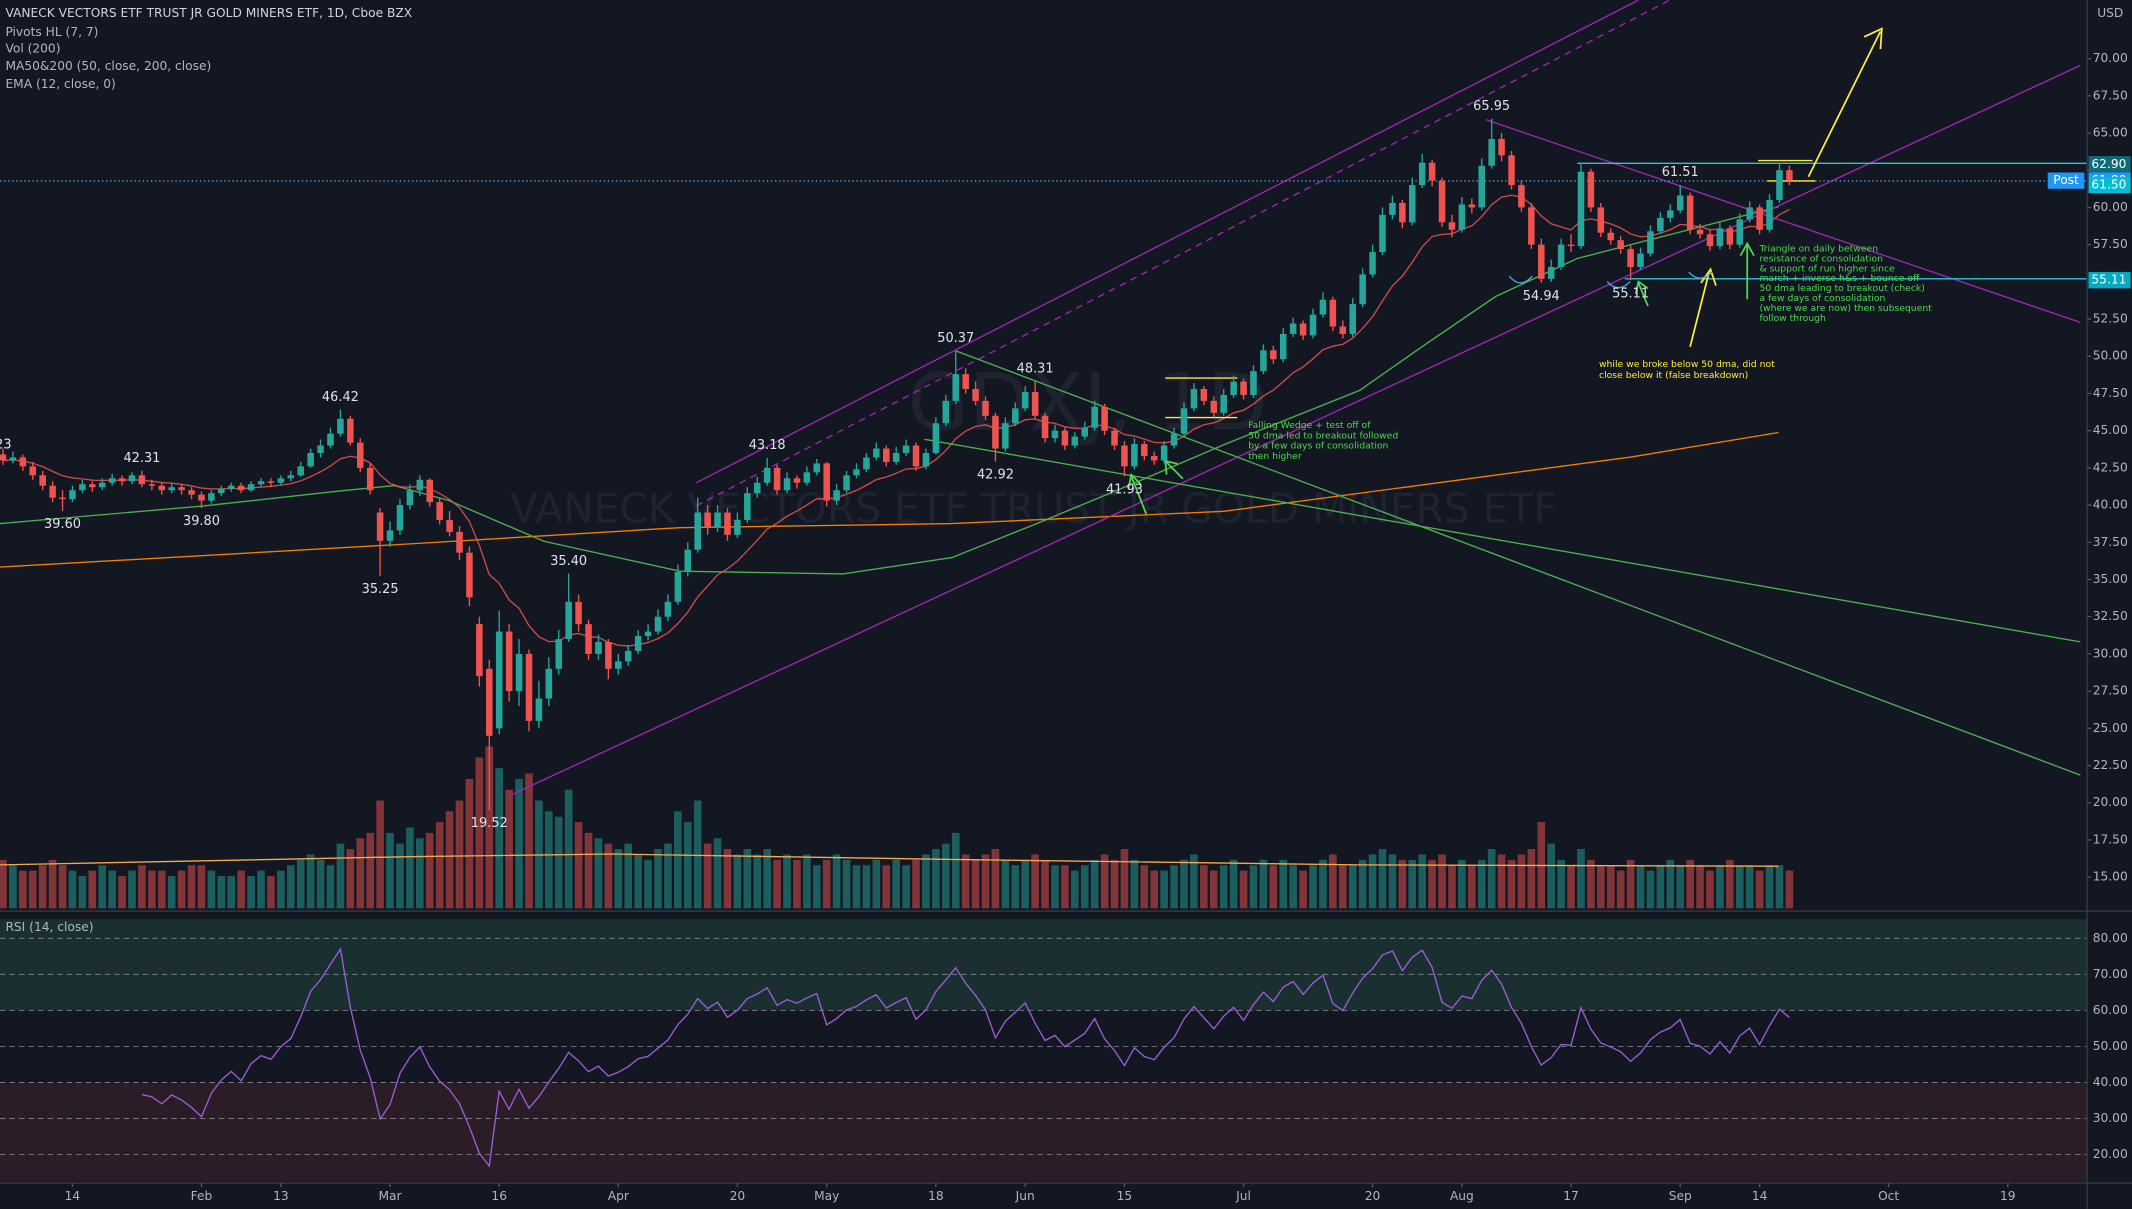 The height and width of the screenshot is (1209, 2132). What do you see at coordinates (2110, 1082) in the screenshot?
I see `rsi-tick-label: 40.00` at bounding box center [2110, 1082].